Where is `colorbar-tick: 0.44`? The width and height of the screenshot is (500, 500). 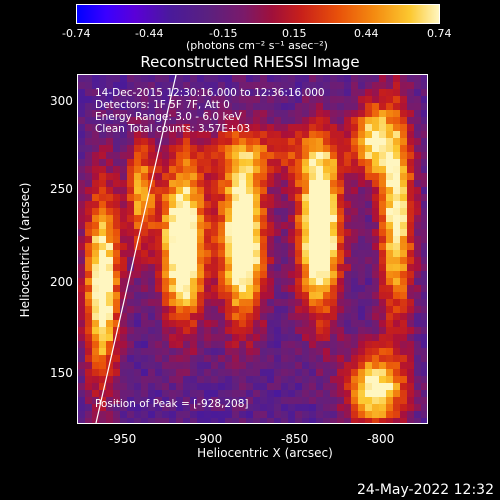
colorbar-tick: 0.44 is located at coordinates (366, 33).